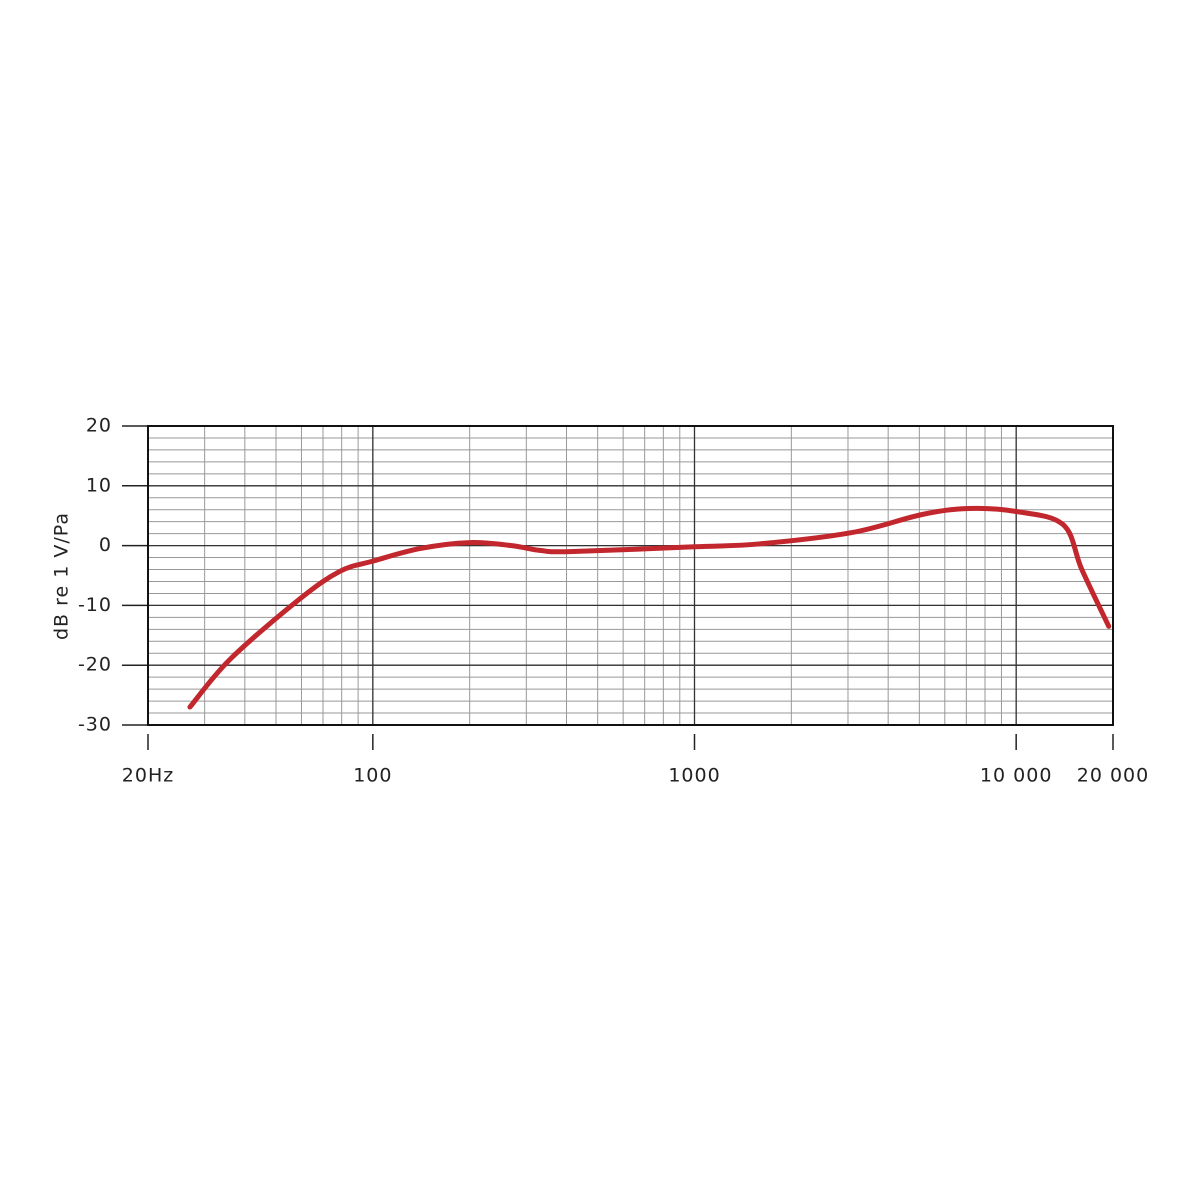  I want to click on y-axis-label: dB re 1 V/Pa, so click(62, 576).